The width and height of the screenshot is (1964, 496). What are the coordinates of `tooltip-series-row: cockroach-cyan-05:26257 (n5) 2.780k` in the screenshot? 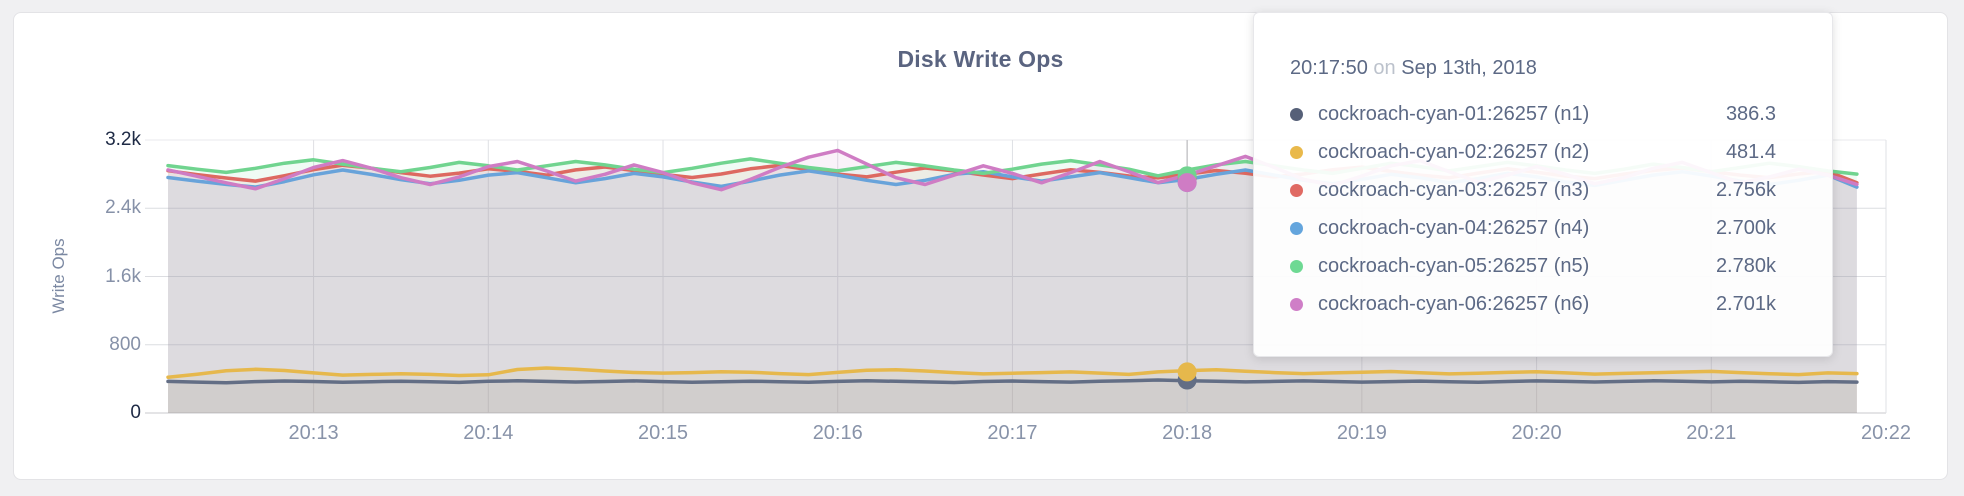 It's located at (1533, 266).